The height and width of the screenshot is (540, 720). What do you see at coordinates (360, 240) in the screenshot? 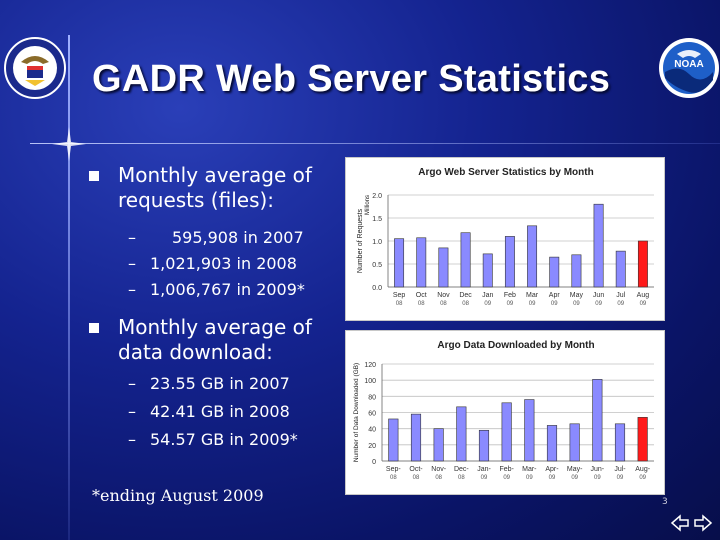
I see `y-axis-label: Number of Requests` at bounding box center [360, 240].